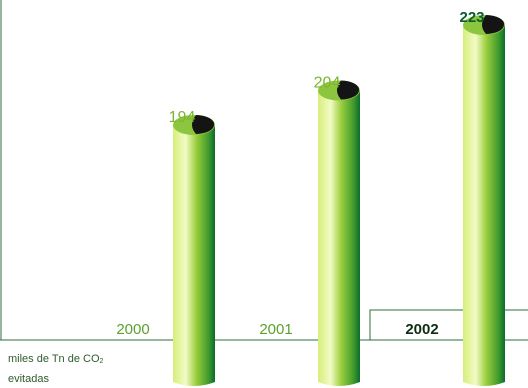  What do you see at coordinates (327, 83) in the screenshot?
I see `value-label-2001: 204` at bounding box center [327, 83].